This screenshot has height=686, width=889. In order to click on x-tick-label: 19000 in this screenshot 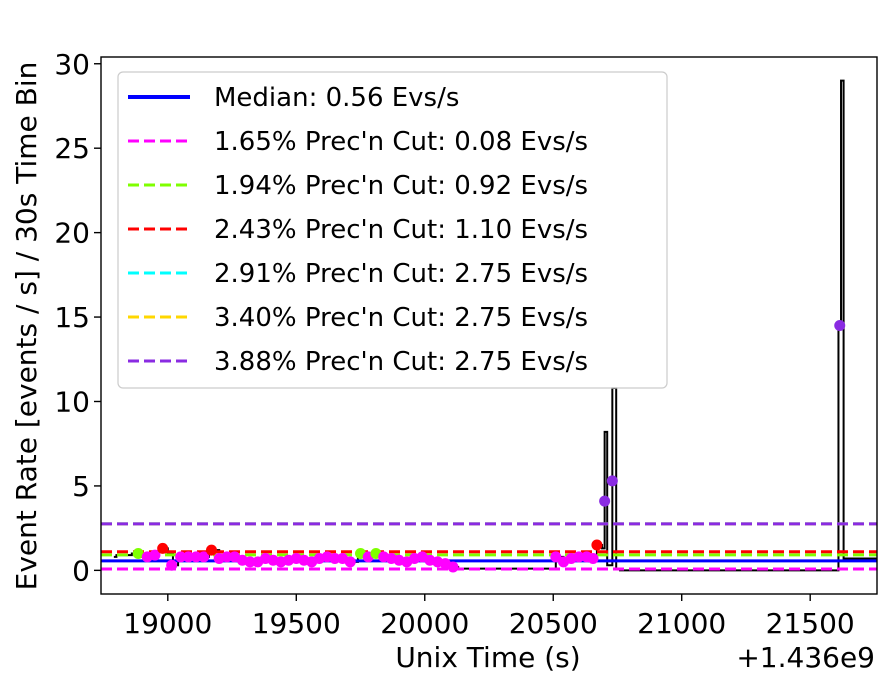, I will do `click(167, 623)`.